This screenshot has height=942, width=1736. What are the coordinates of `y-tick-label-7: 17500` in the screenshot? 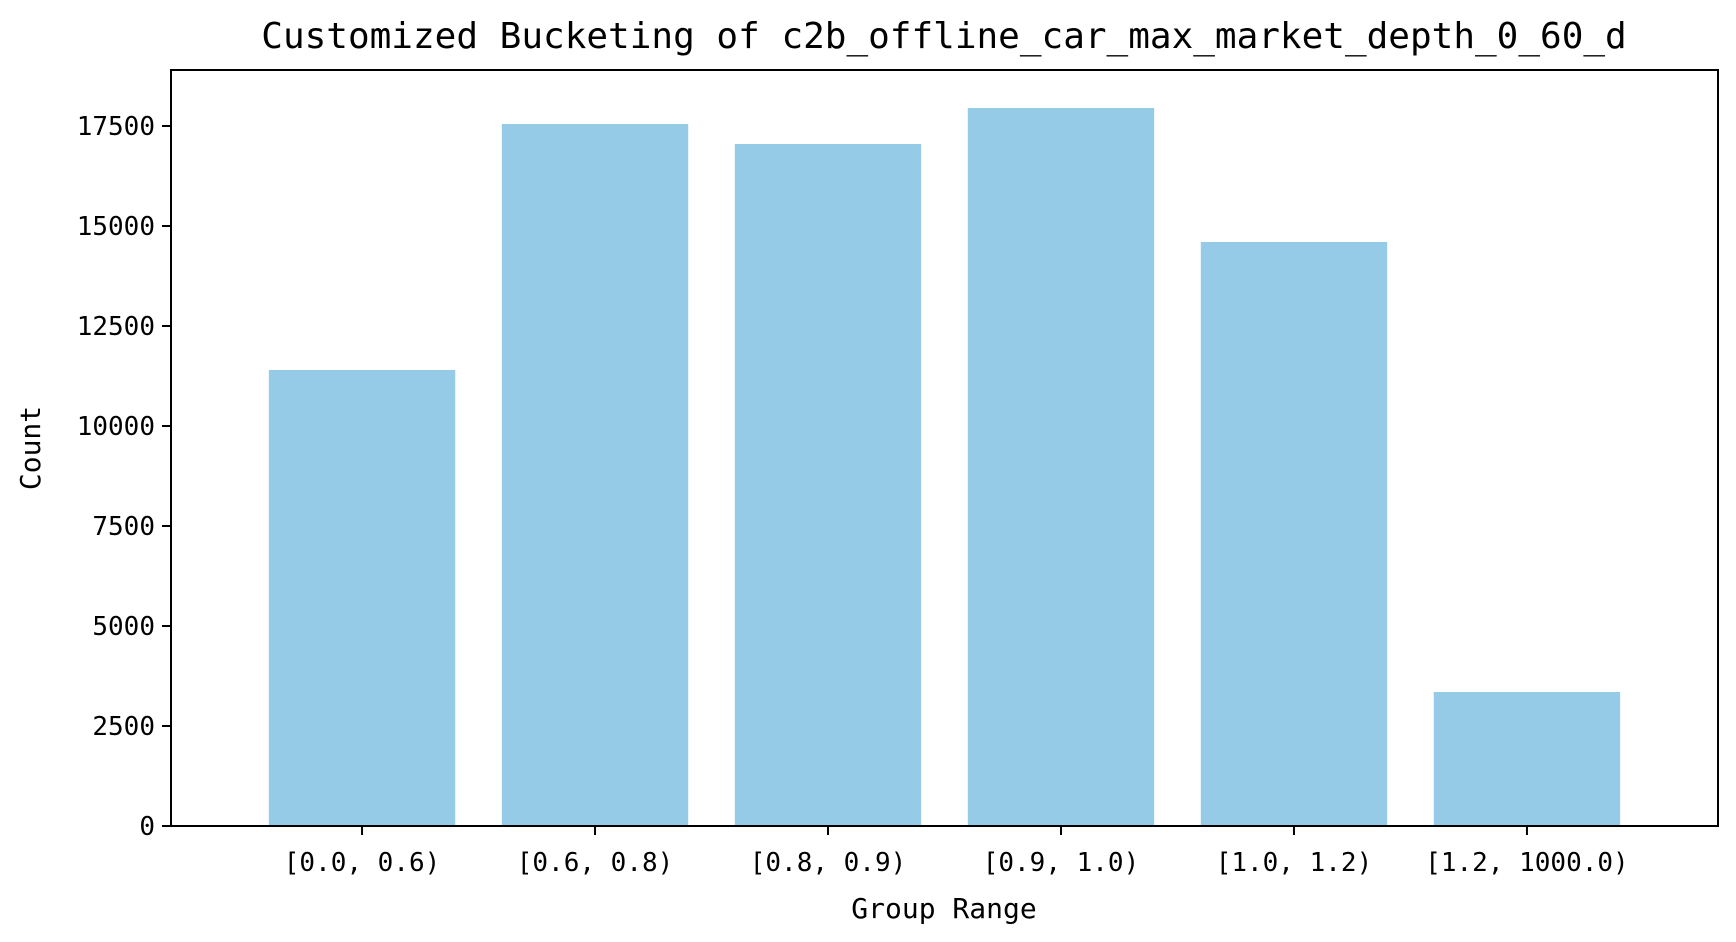 It's located at (116, 127).